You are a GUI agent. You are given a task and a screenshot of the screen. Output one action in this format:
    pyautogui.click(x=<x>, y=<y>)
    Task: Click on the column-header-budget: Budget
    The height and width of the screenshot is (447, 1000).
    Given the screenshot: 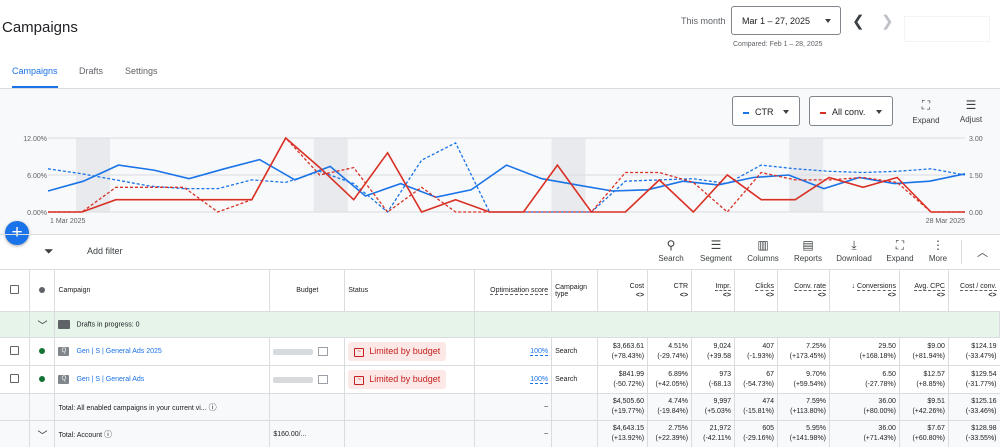 What is the action you would take?
    pyautogui.click(x=307, y=290)
    